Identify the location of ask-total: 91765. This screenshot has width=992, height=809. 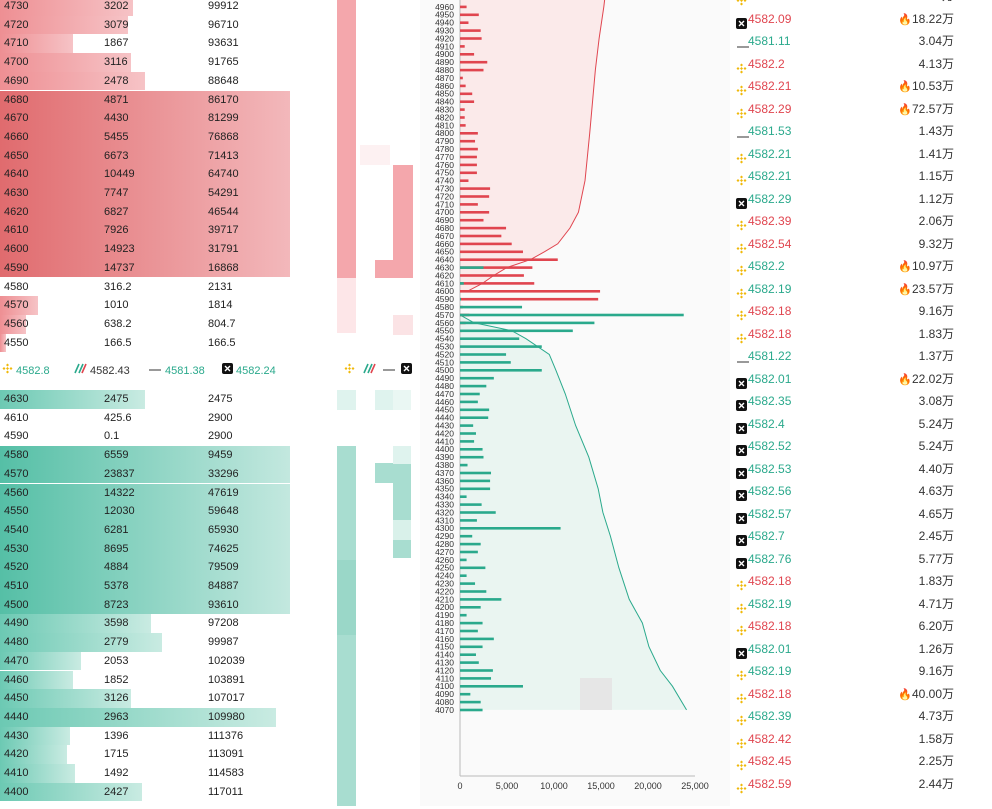
(223, 62).